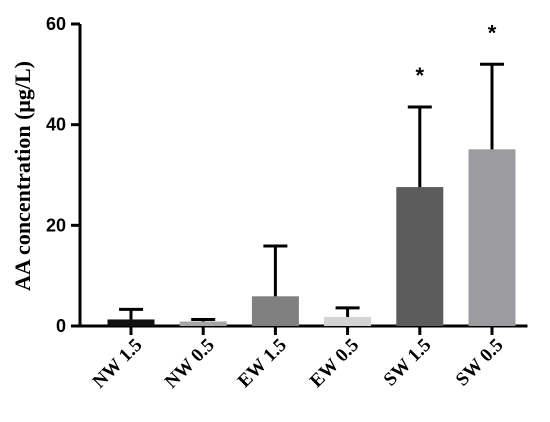 The height and width of the screenshot is (422, 550). I want to click on category-labels: NW 1.5 NW 0.5 EW 1.5 EW 0.5 SW 1.5 SW 0.5, so click(298, 364).